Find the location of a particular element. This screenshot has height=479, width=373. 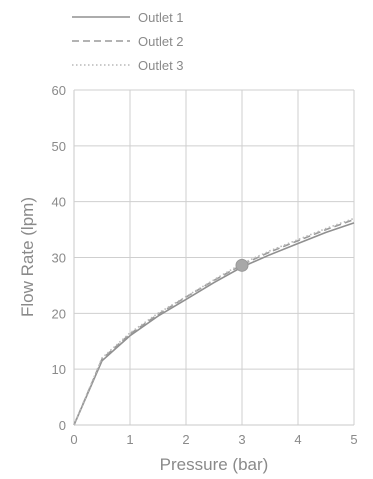

legend-label: Outlet 3 is located at coordinates (161, 65).